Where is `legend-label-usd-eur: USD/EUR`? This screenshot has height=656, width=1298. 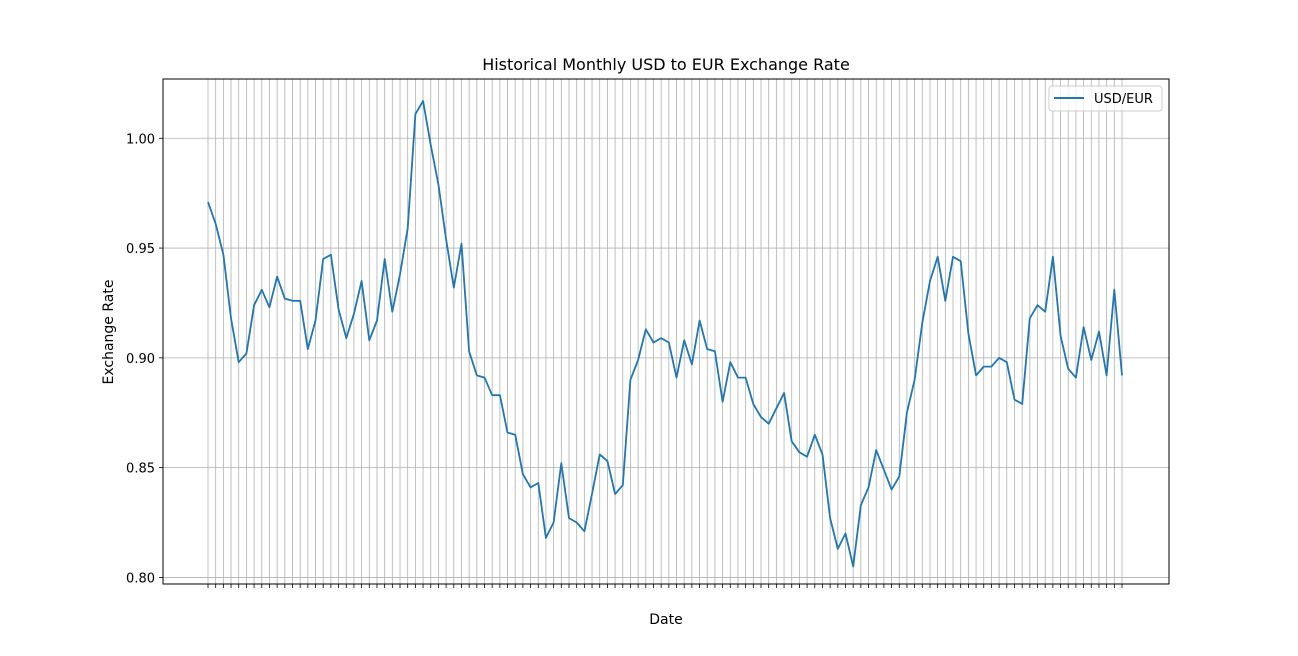 legend-label-usd-eur: USD/EUR is located at coordinates (1123, 99).